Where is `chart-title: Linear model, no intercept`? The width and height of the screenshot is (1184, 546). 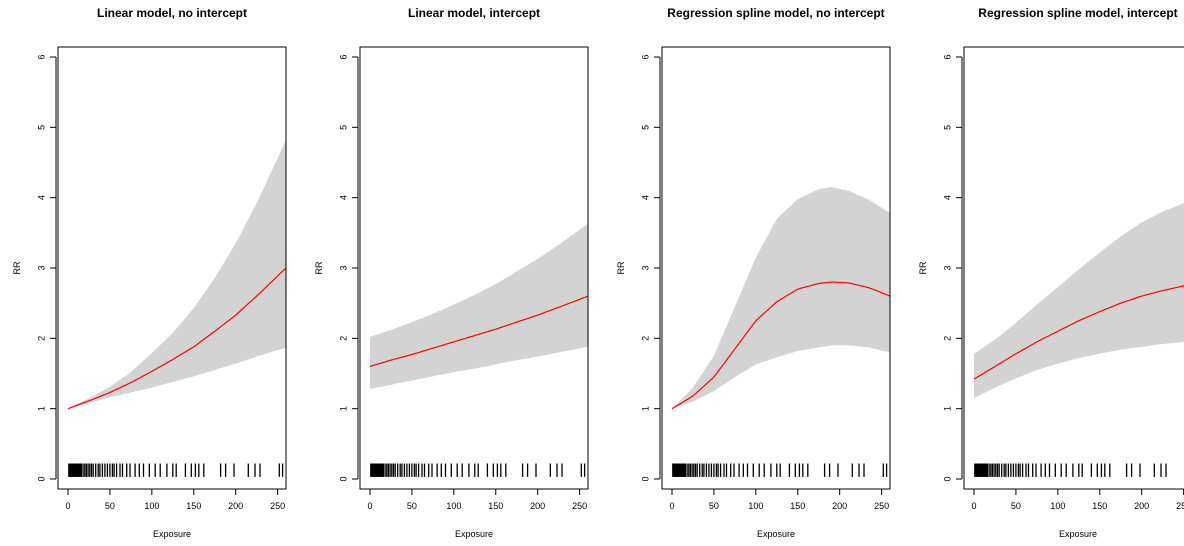
chart-title: Linear model, no intercept is located at coordinates (172, 13).